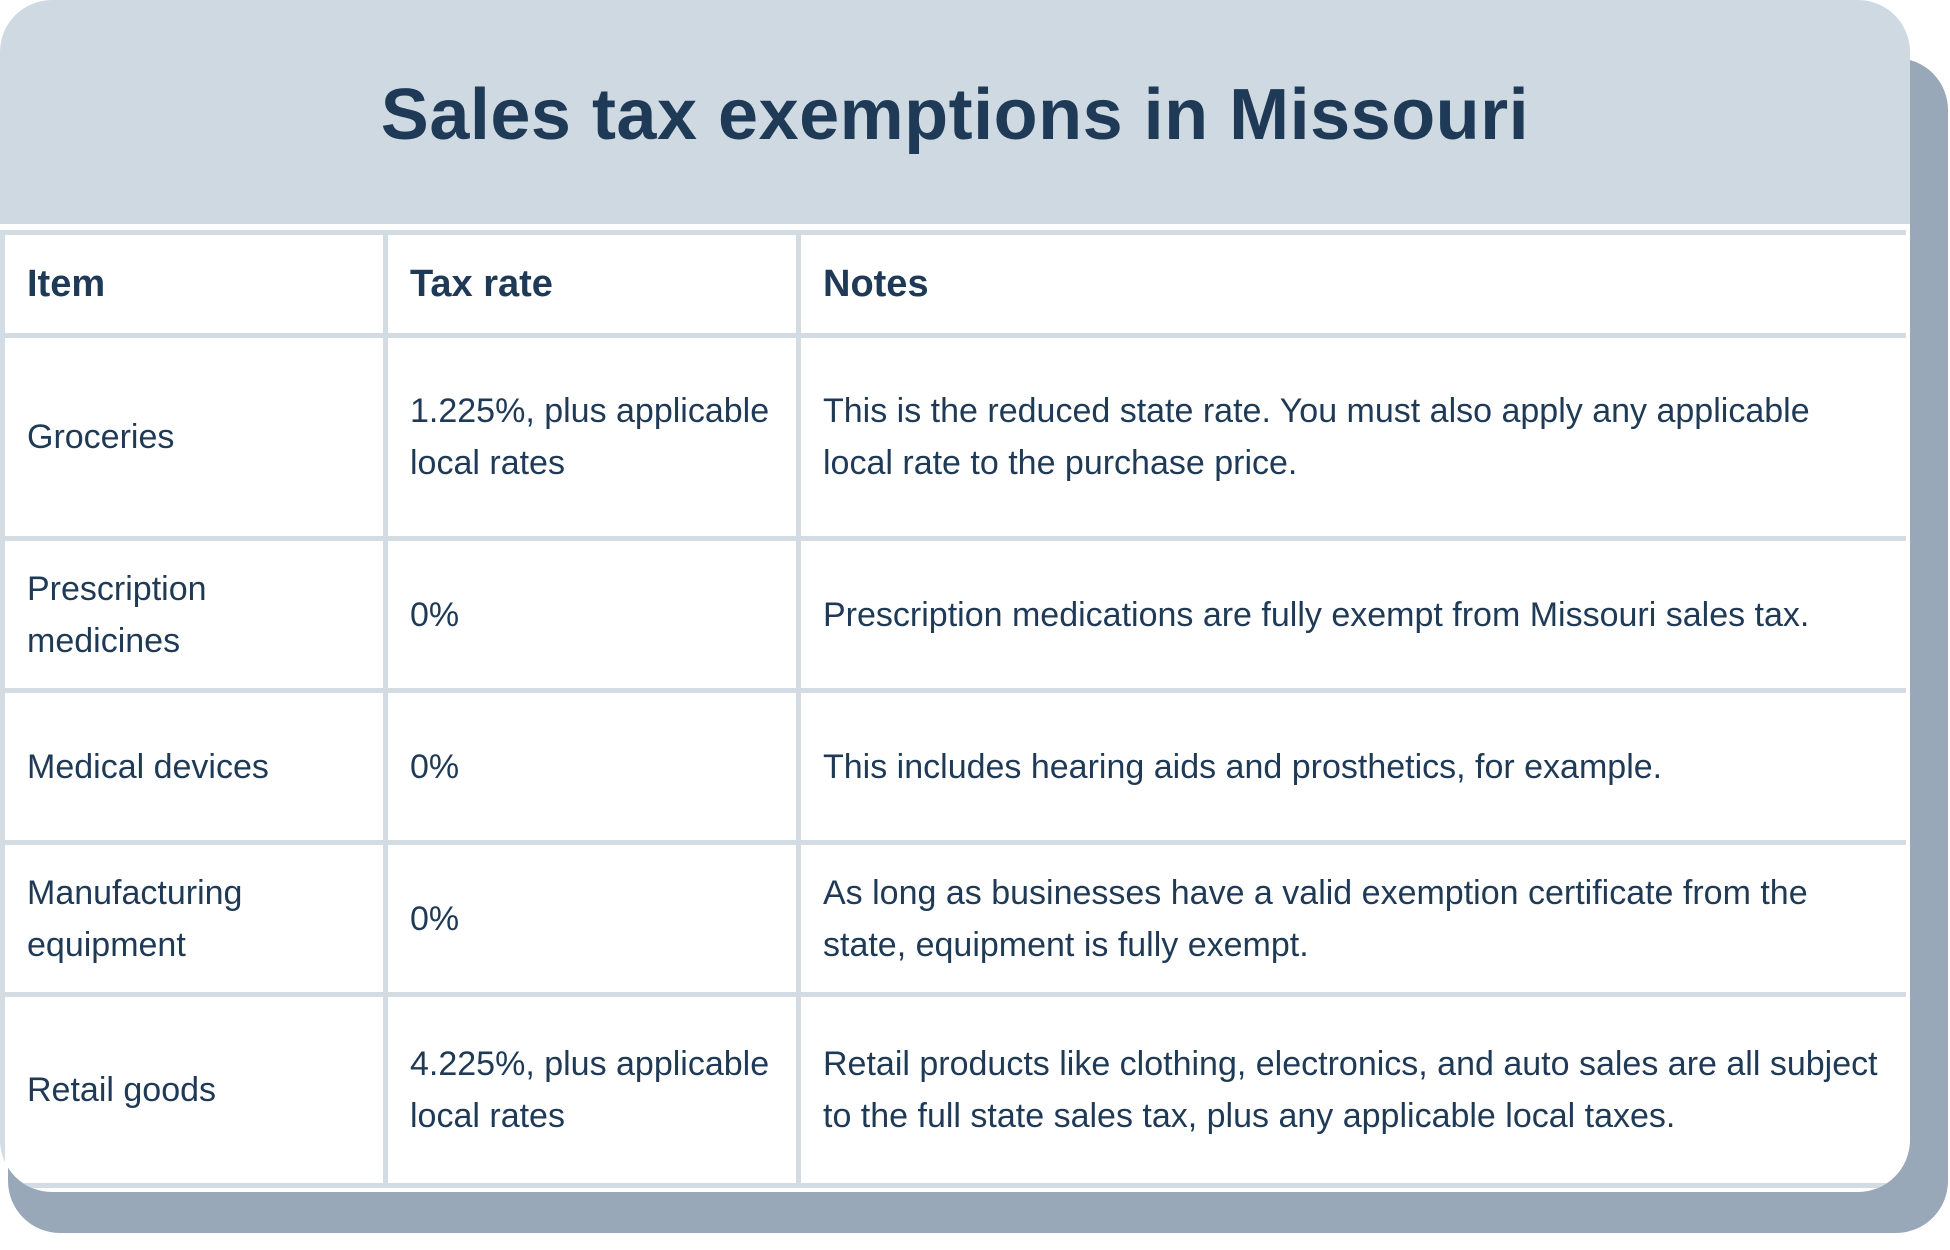 The width and height of the screenshot is (1950, 1250). Describe the element at coordinates (194, 437) in the screenshot. I see `cell-item: Groceries` at that location.